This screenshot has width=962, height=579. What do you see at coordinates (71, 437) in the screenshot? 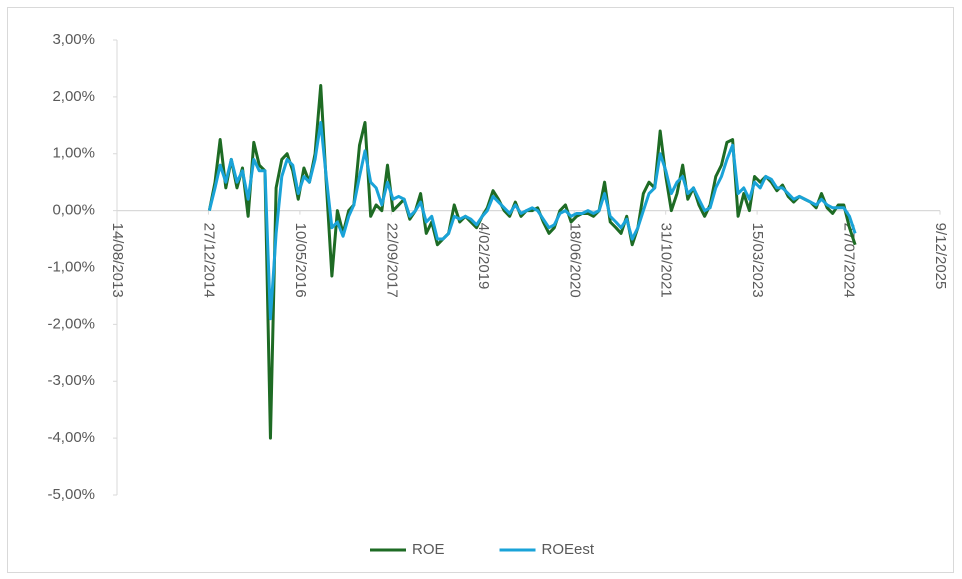
I see `y-tick-label: -4,00%` at bounding box center [71, 437].